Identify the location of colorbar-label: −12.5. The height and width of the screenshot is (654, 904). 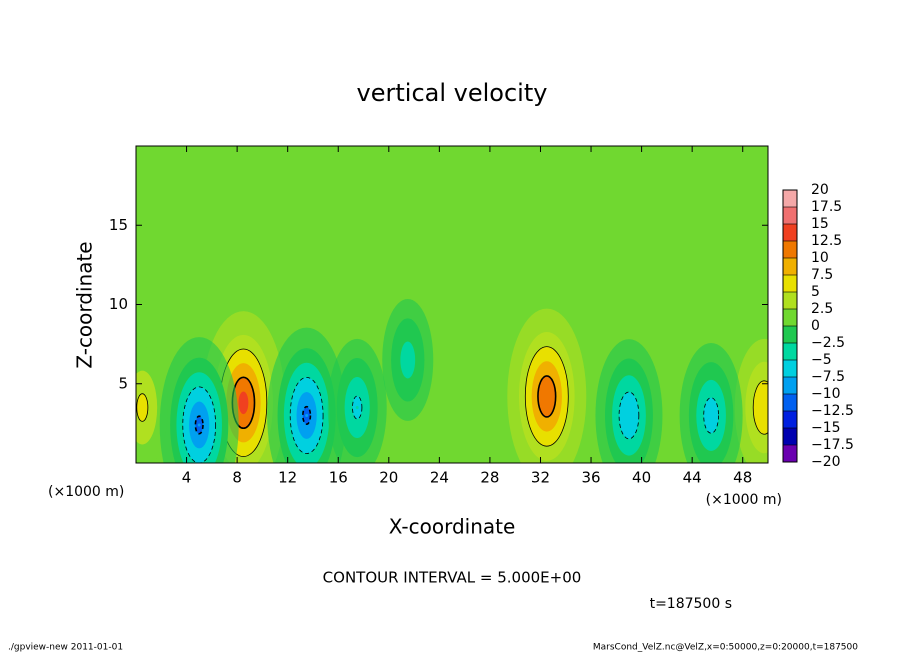
(832, 411).